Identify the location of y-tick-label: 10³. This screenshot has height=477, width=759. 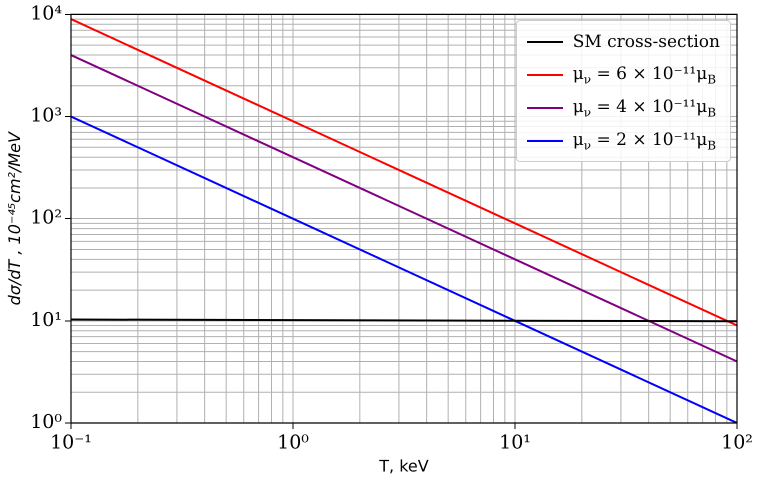
(46, 115).